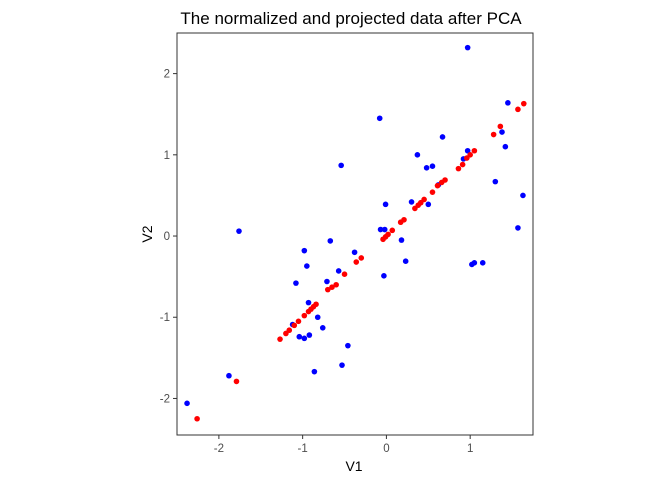  Describe the element at coordinates (165, 318) in the screenshot. I see `y-tick-label: -1` at that location.